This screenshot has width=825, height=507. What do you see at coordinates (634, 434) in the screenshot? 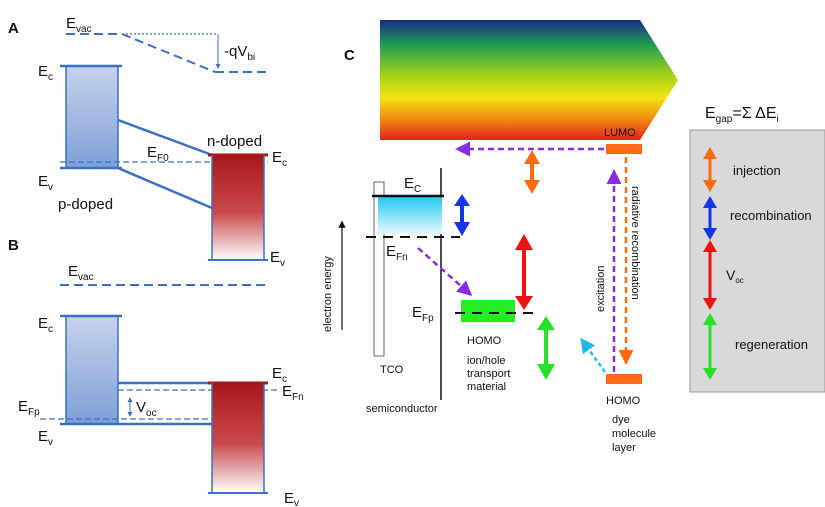
I see `dye-line-2: molecule` at bounding box center [634, 434].